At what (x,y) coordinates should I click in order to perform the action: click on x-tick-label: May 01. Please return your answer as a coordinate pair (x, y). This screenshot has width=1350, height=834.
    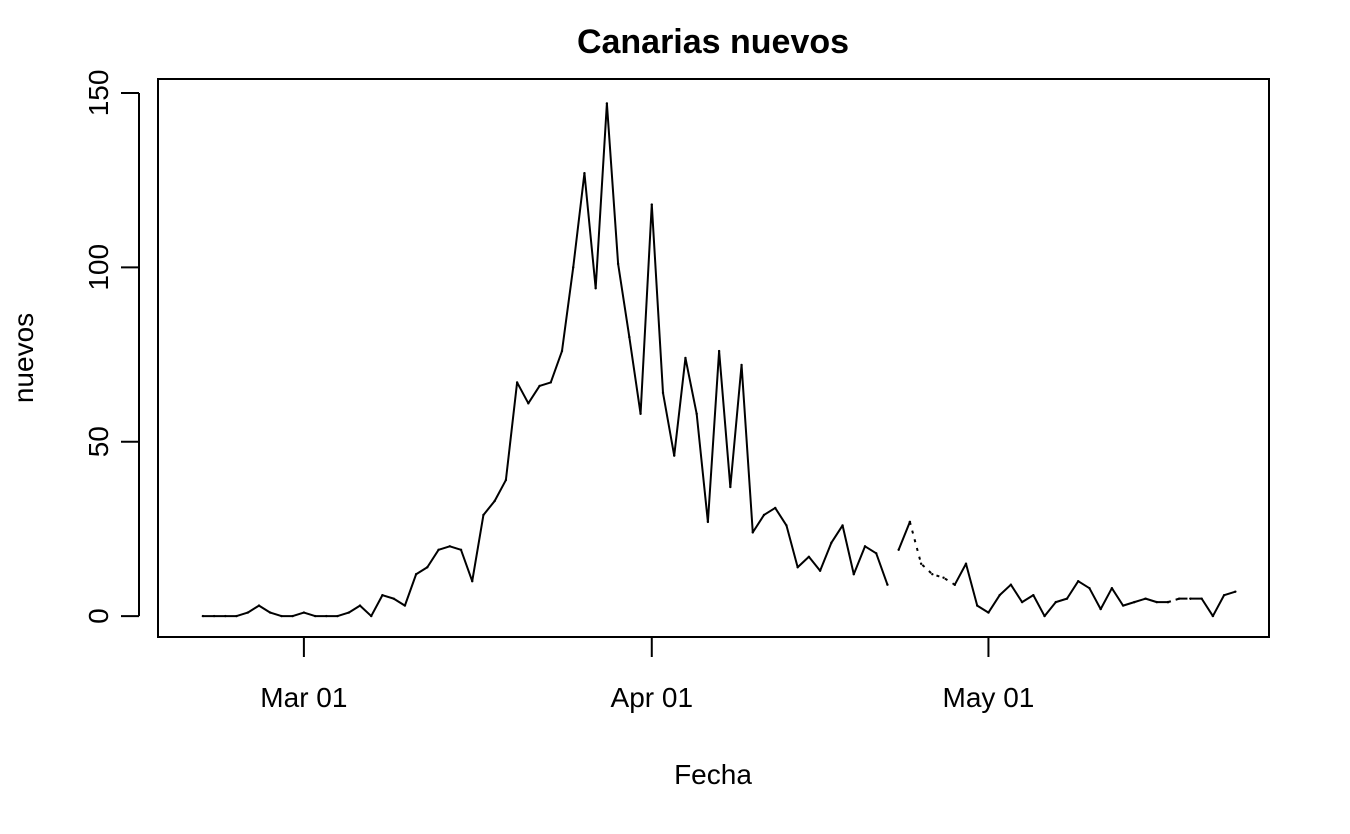
    Looking at the image, I should click on (989, 697).